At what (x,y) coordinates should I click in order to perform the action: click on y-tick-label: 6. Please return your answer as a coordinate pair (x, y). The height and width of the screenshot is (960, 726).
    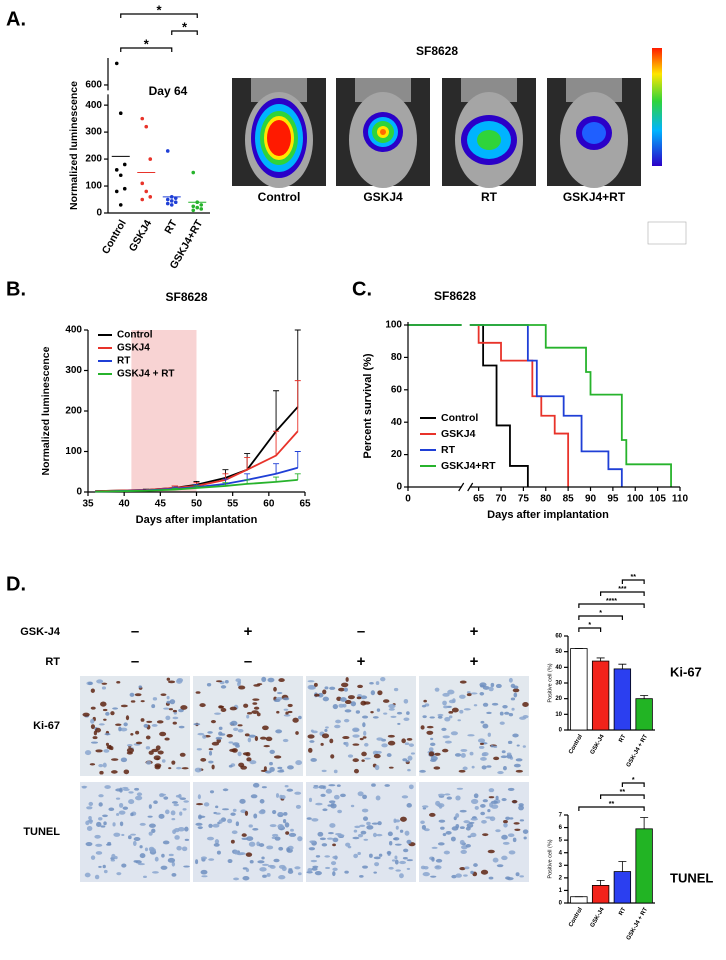
    Looking at the image, I should click on (561, 828).